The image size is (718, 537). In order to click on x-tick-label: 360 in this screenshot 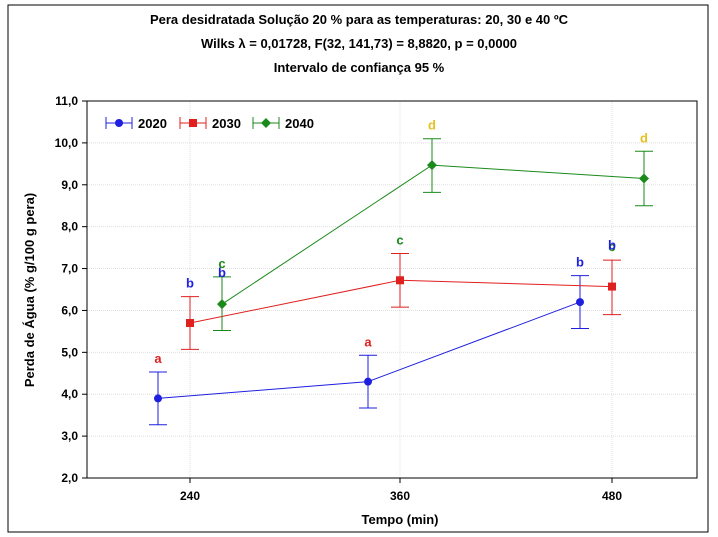, I will do `click(400, 496)`.